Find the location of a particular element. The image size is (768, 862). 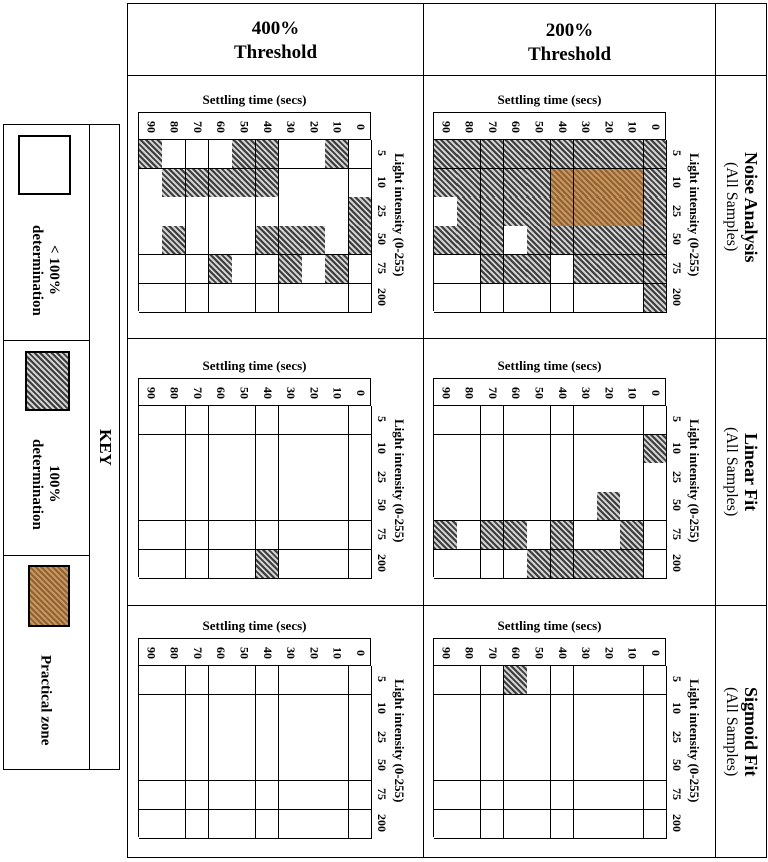

panel-sigmoid-fit-400-threshold-y-tick-10: 10 is located at coordinates (382, 708).